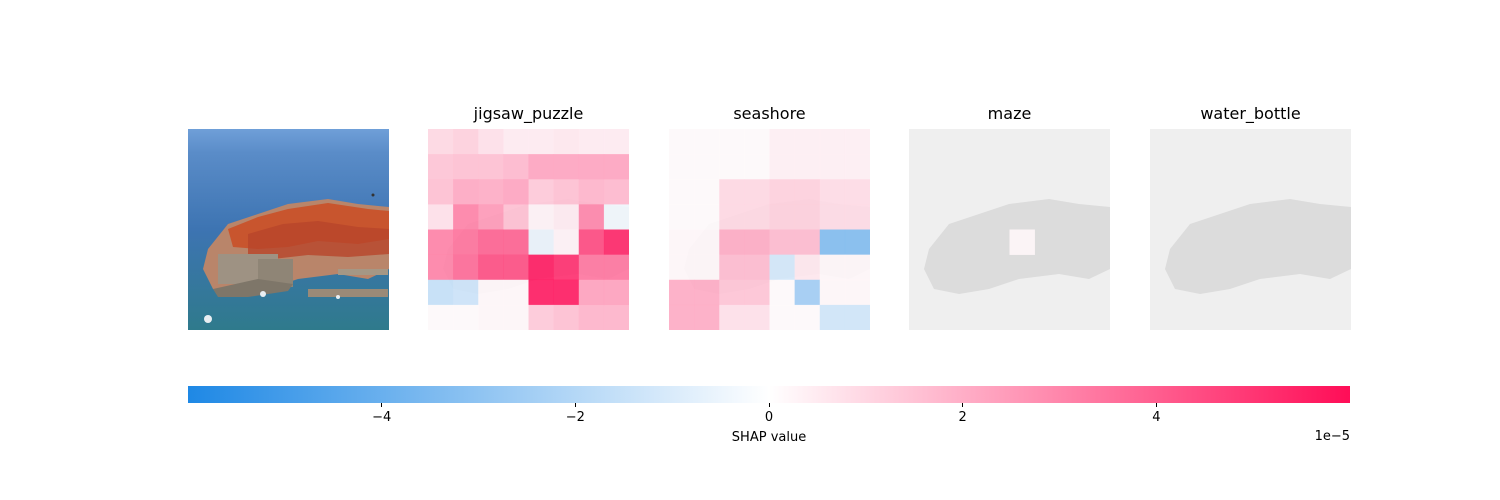 The height and width of the screenshot is (500, 1500). What do you see at coordinates (382, 417) in the screenshot?
I see `colorbar-tick-label: −4` at bounding box center [382, 417].